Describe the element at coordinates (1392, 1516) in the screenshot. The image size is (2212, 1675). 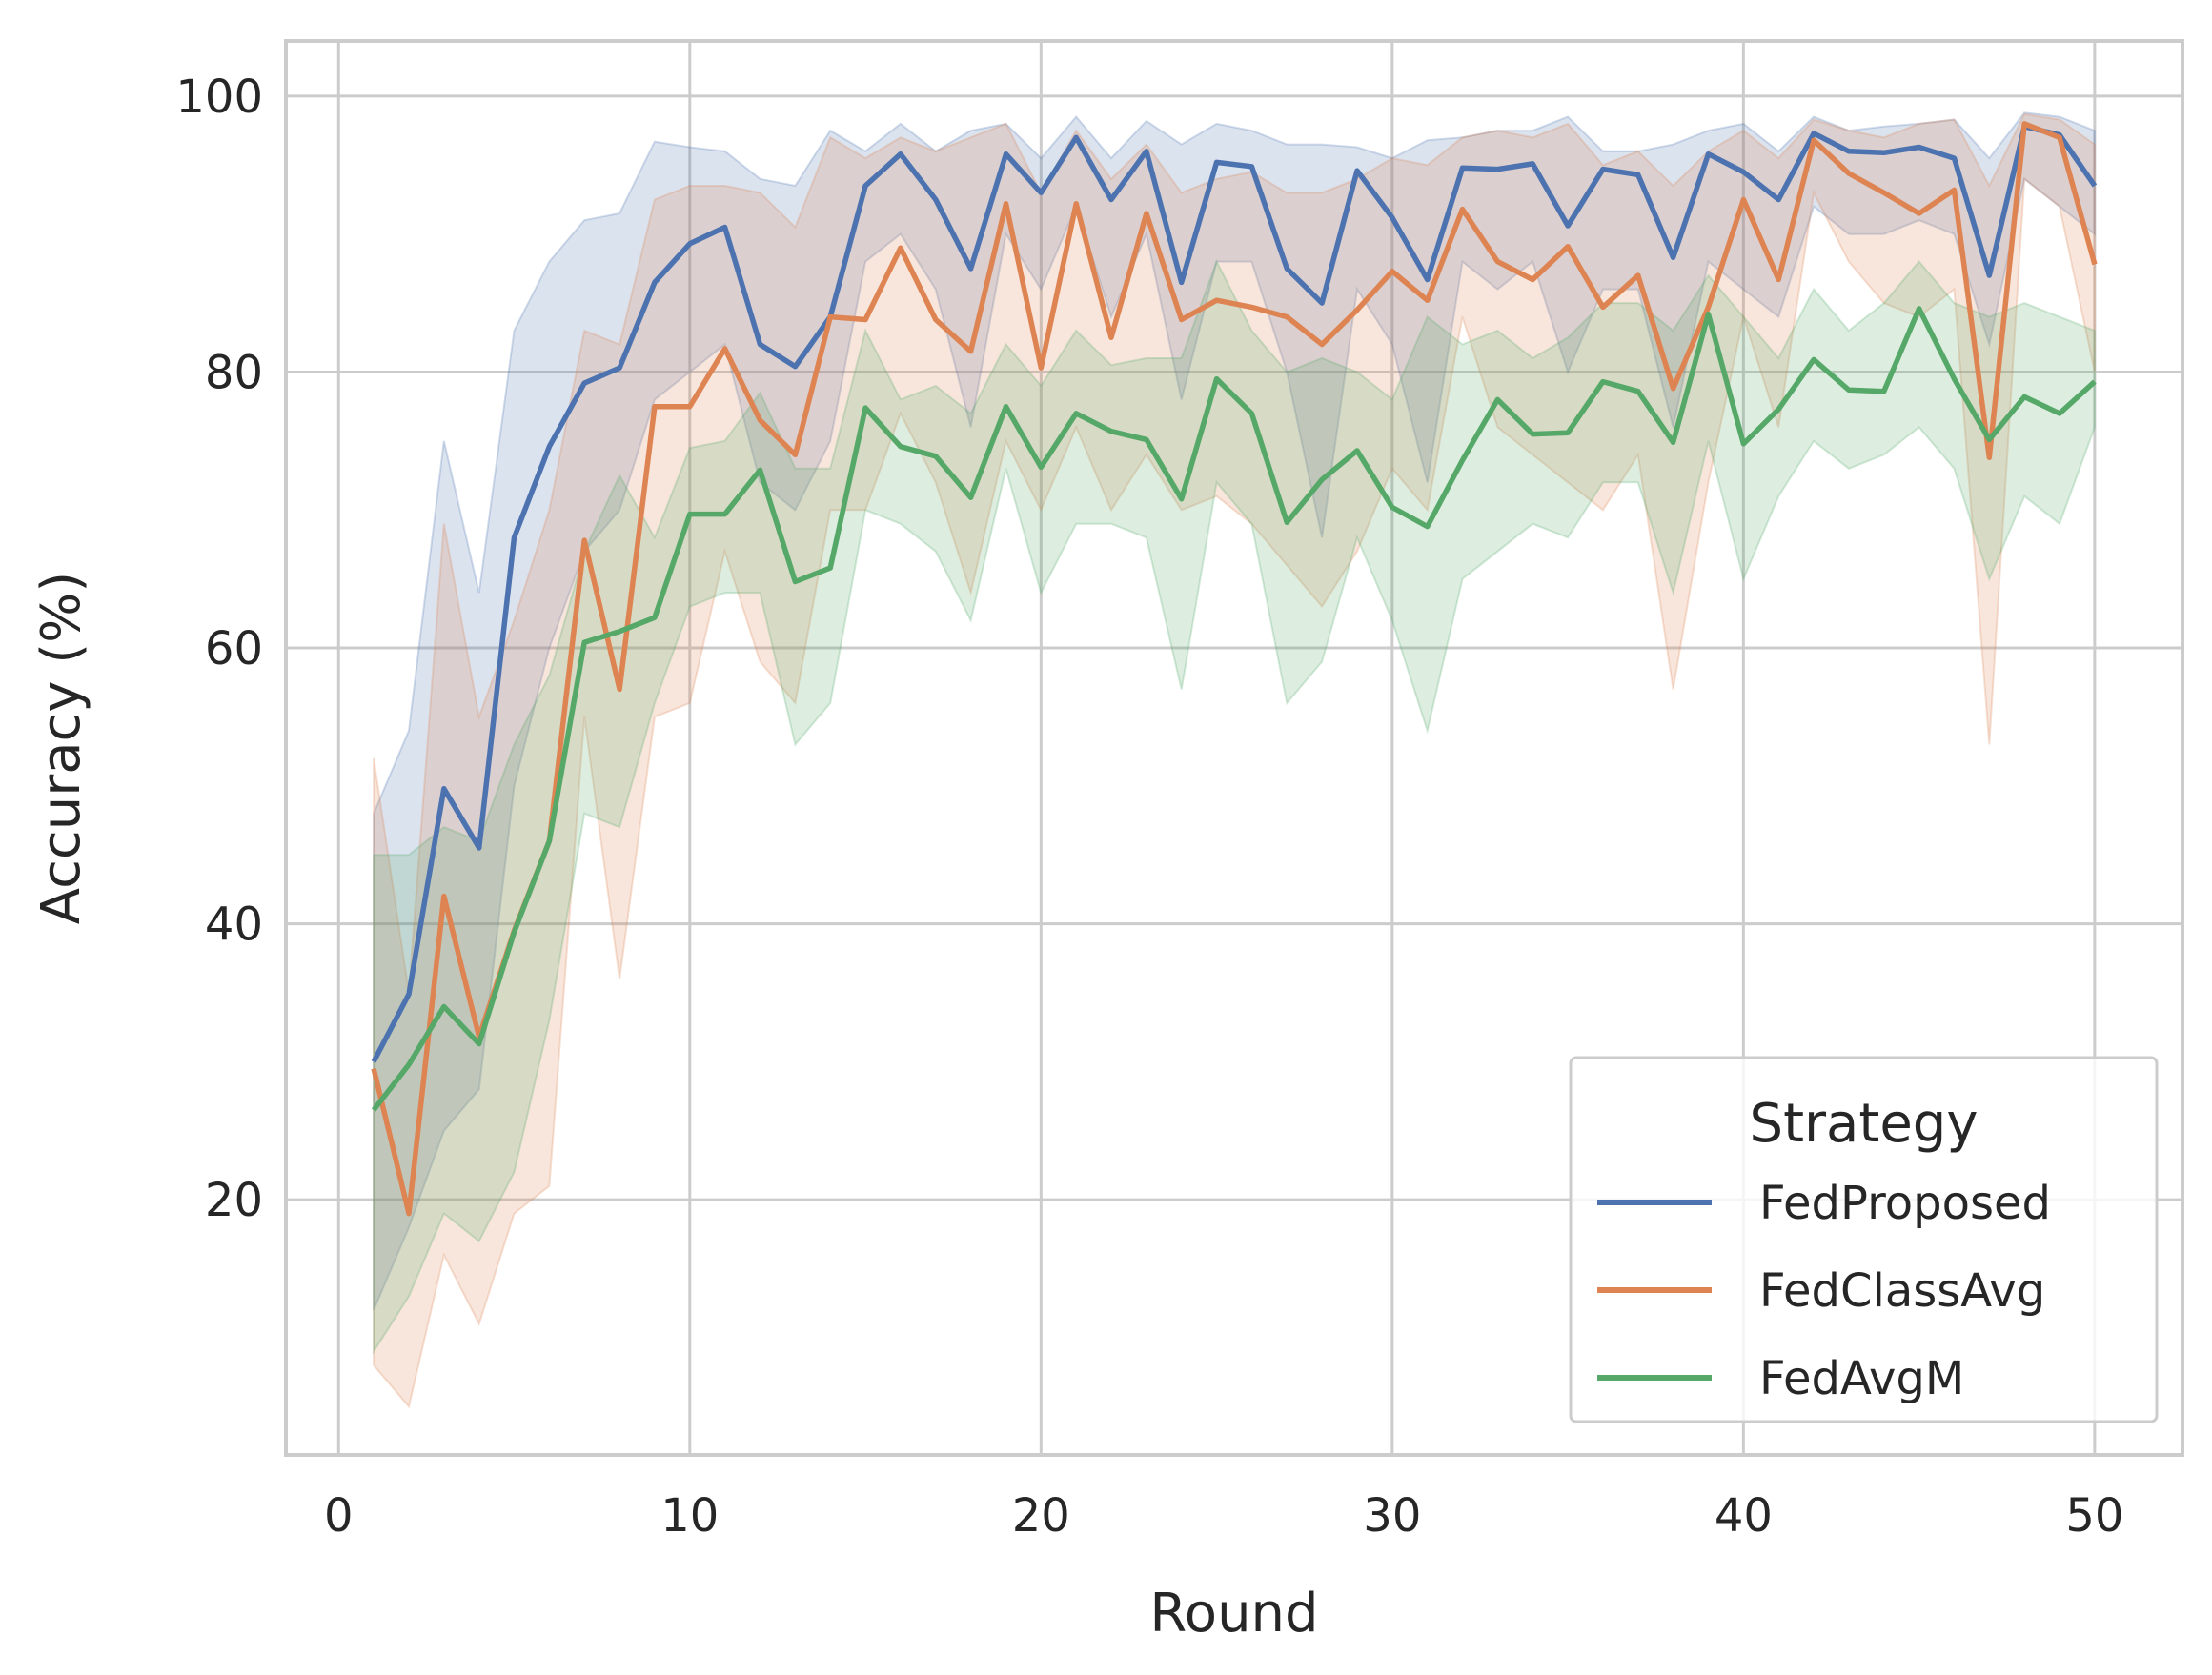
I see `x-tick-label: 30` at that location.